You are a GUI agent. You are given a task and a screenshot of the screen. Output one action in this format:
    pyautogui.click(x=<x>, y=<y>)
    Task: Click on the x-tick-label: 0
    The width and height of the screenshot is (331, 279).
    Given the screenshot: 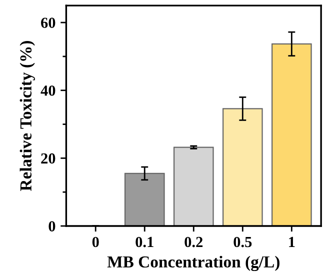 What is the action you would take?
    pyautogui.click(x=95, y=242)
    